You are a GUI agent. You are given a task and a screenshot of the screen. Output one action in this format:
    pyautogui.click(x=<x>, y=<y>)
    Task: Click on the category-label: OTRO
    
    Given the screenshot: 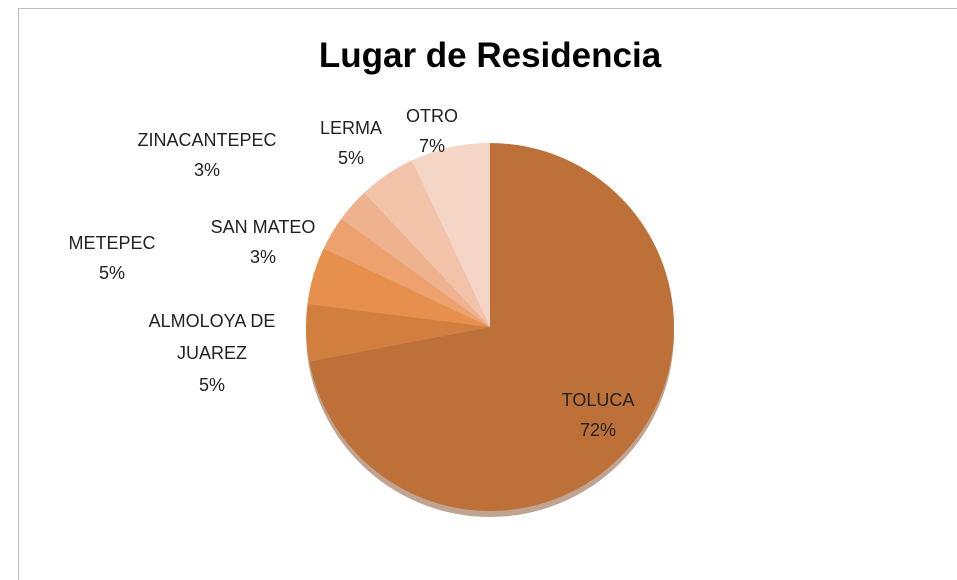 What is the action you would take?
    pyautogui.click(x=432, y=116)
    